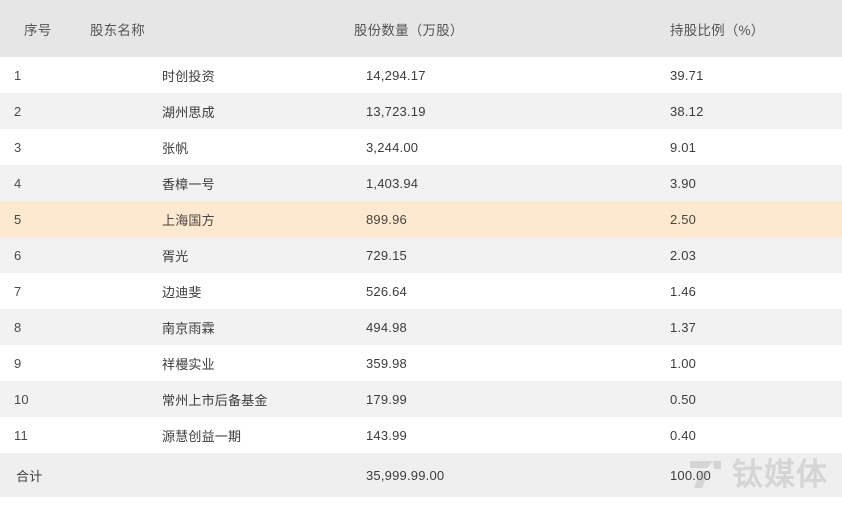 The height and width of the screenshot is (511, 842). Describe the element at coordinates (188, 112) in the screenshot. I see `cell-name: 湖州思成` at that location.